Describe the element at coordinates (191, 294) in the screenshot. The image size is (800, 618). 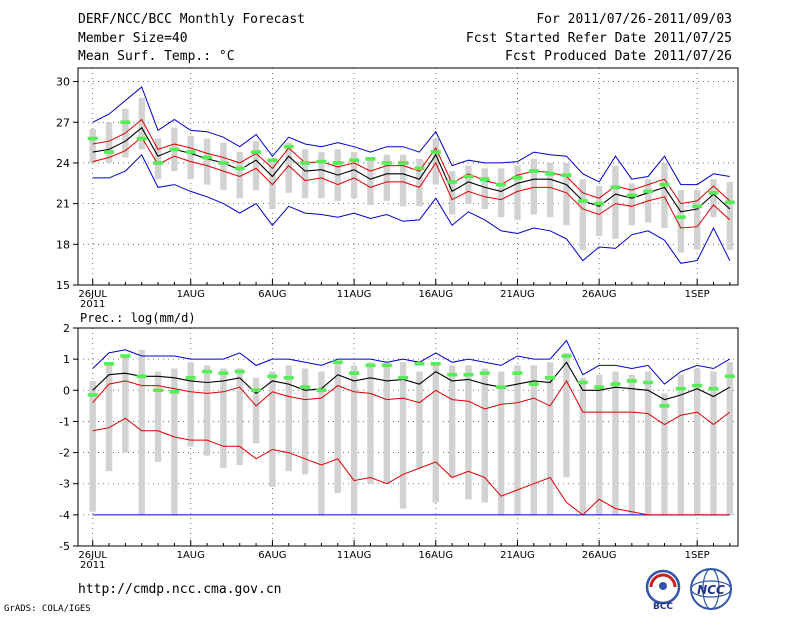
I see `chart0-x-tick-label: 1AUG` at that location.